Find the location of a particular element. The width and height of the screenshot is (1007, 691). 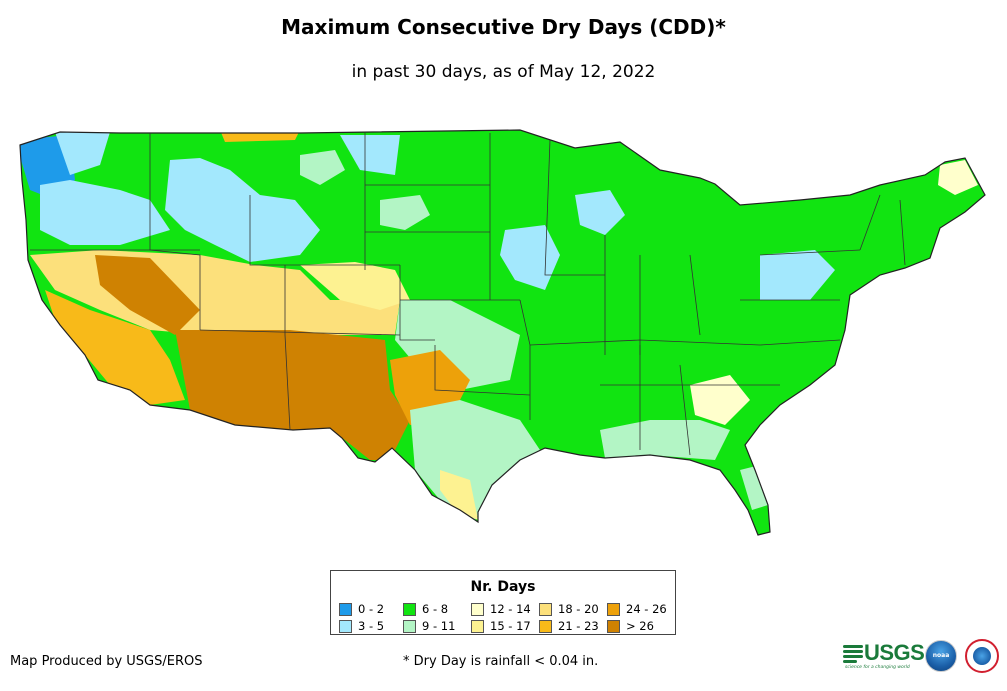

legend-title: Nr. Days is located at coordinates (503, 587).